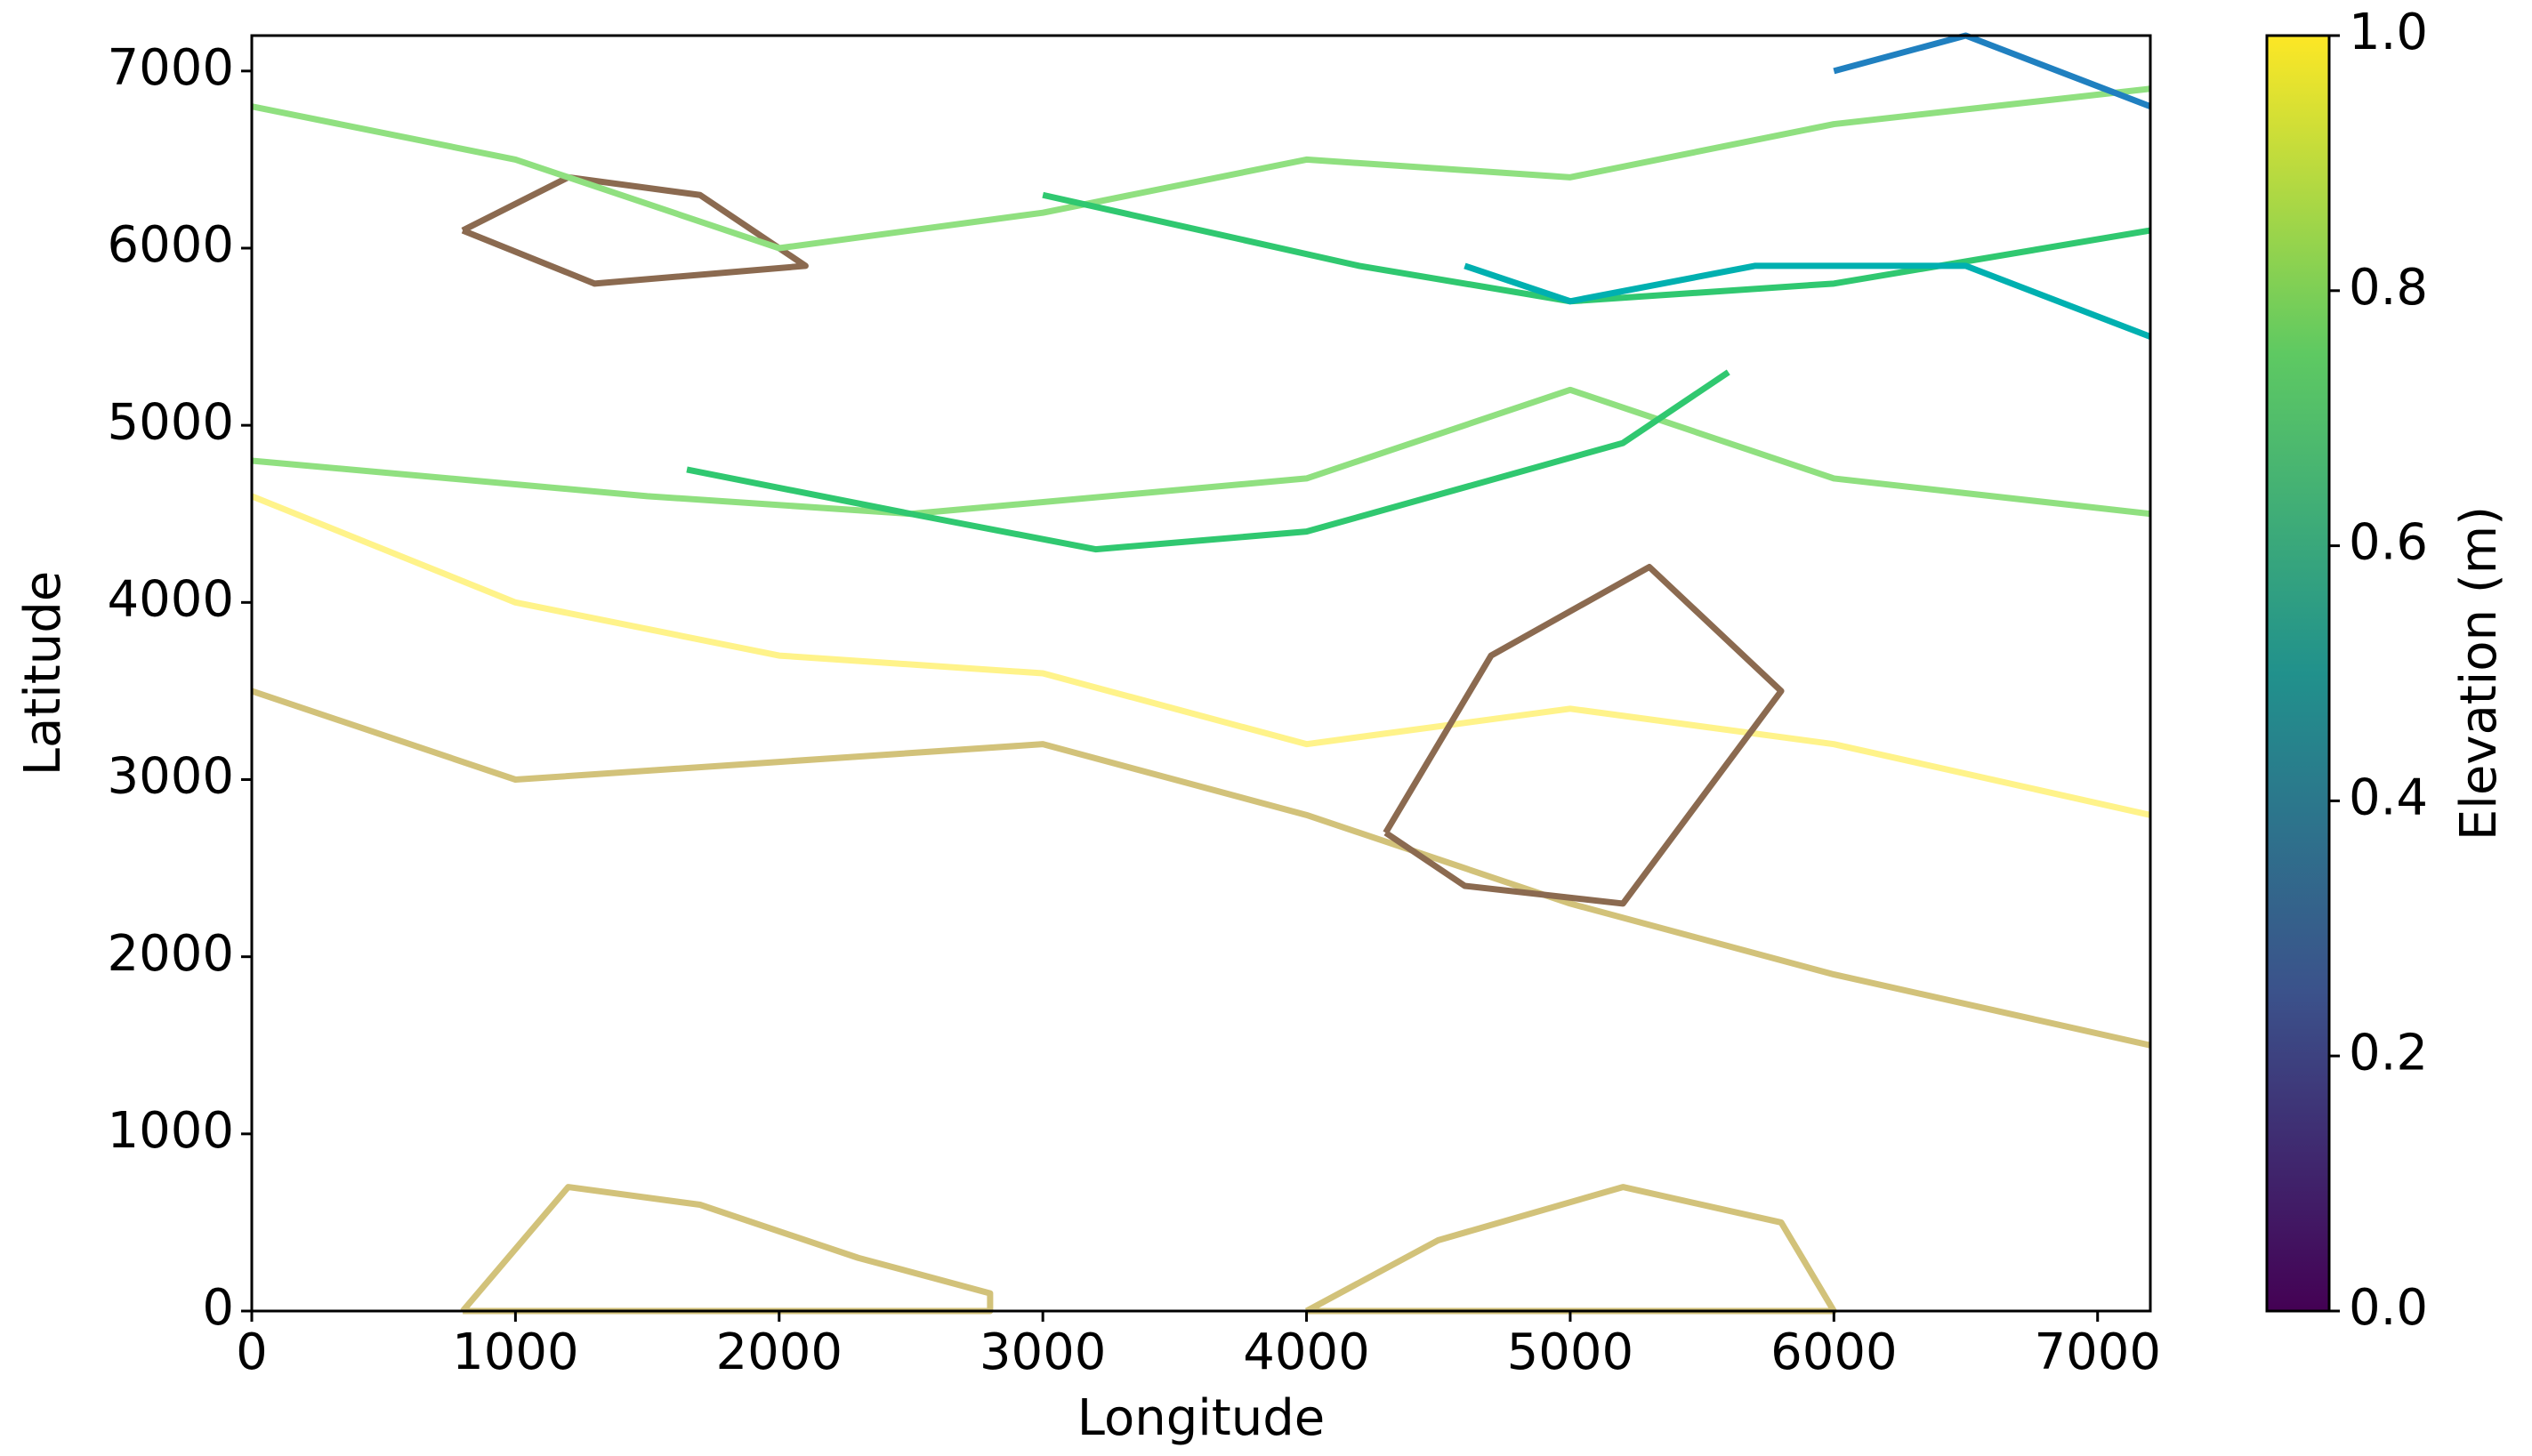 The image size is (2532, 1456). Describe the element at coordinates (2388, 288) in the screenshot. I see `colorbar-tick-label: 0.8` at that location.